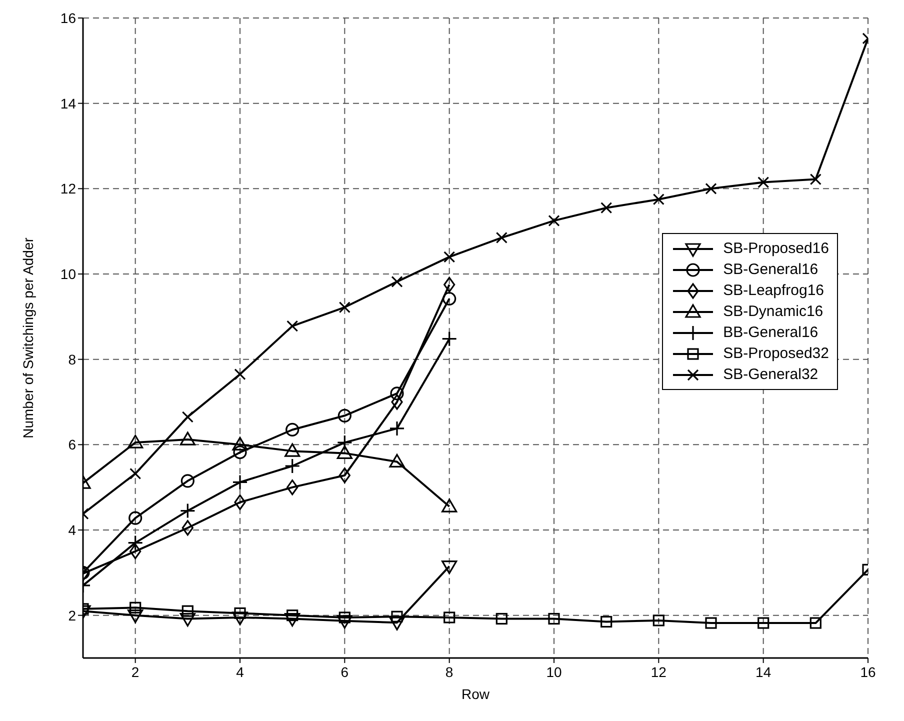 The width and height of the screenshot is (904, 721). What do you see at coordinates (68, 274) in the screenshot?
I see `y-tick-label: 10` at bounding box center [68, 274].